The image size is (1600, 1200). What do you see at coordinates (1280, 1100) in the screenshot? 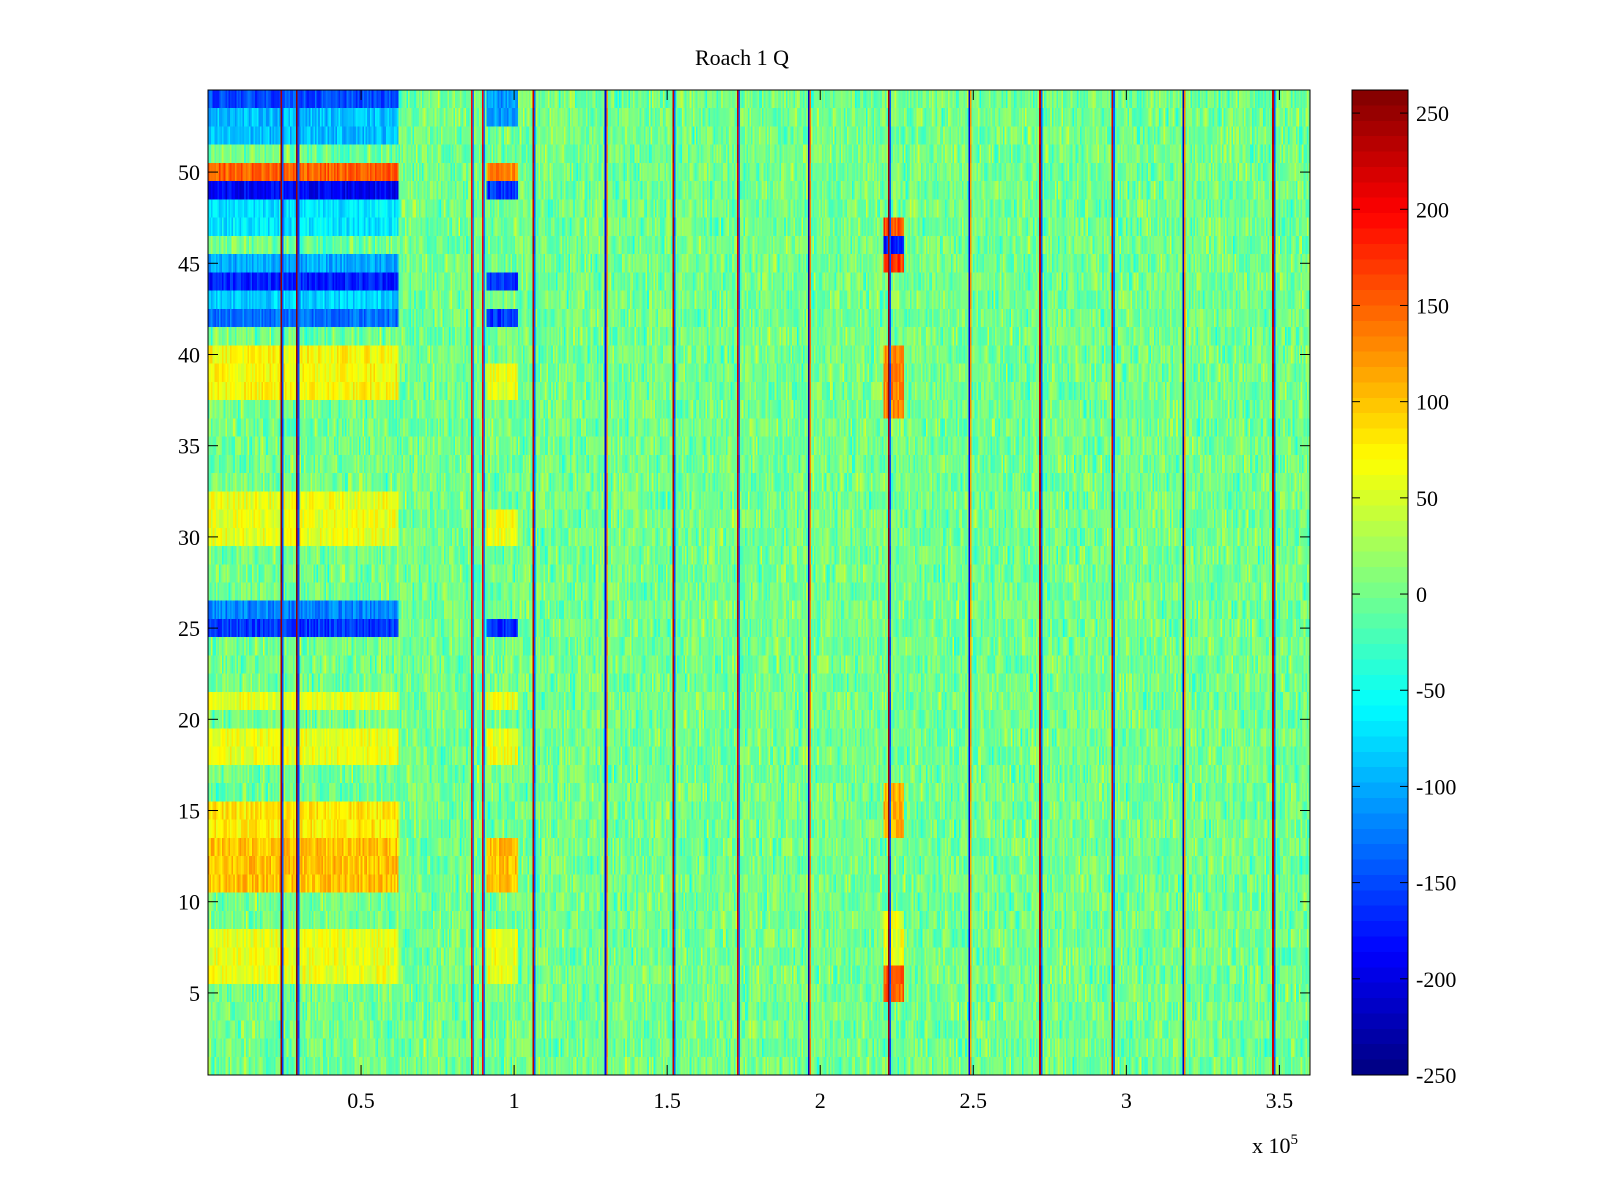
I see `x-tick-label: 3.5` at bounding box center [1280, 1100].